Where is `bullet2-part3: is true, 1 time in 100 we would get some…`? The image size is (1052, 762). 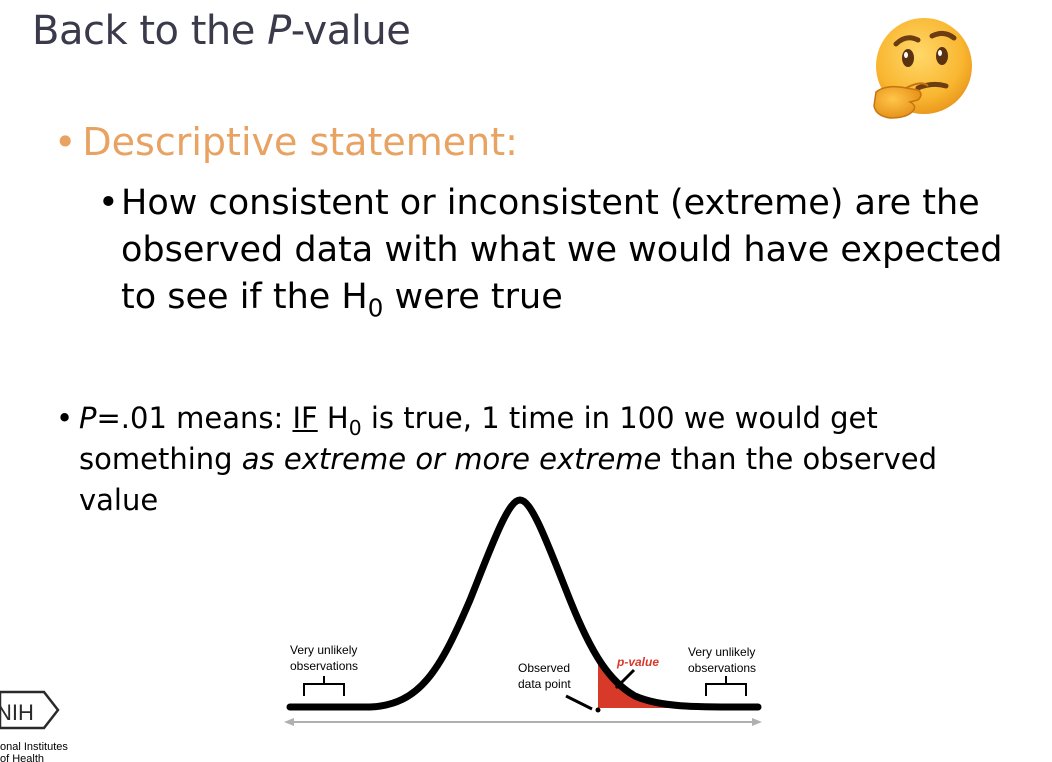 bullet2-part3: is true, 1 time in 100 we would get some… is located at coordinates (478, 438).